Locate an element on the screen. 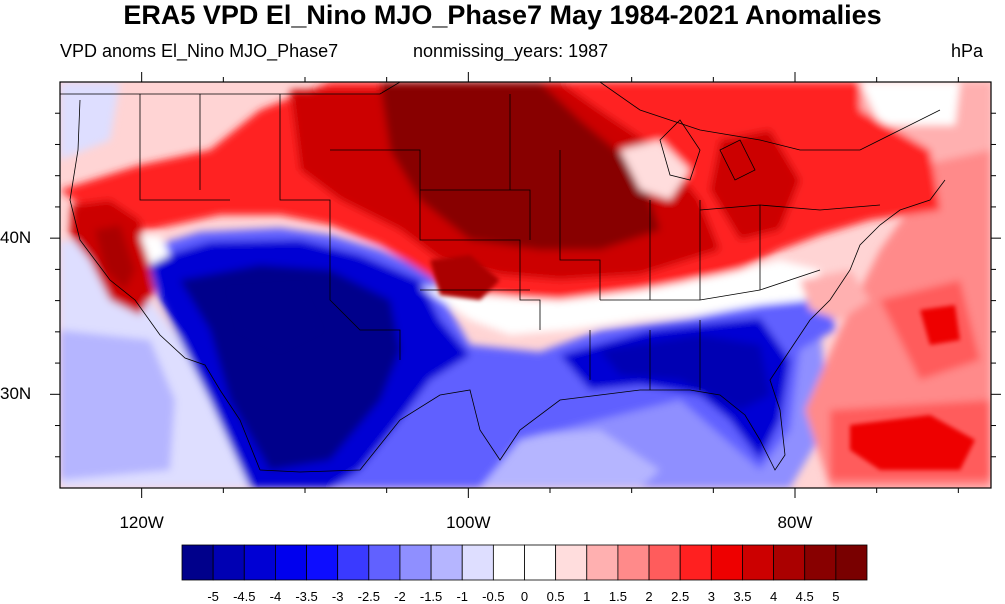 The width and height of the screenshot is (1005, 604). colorbar-label: -1 is located at coordinates (462, 596).